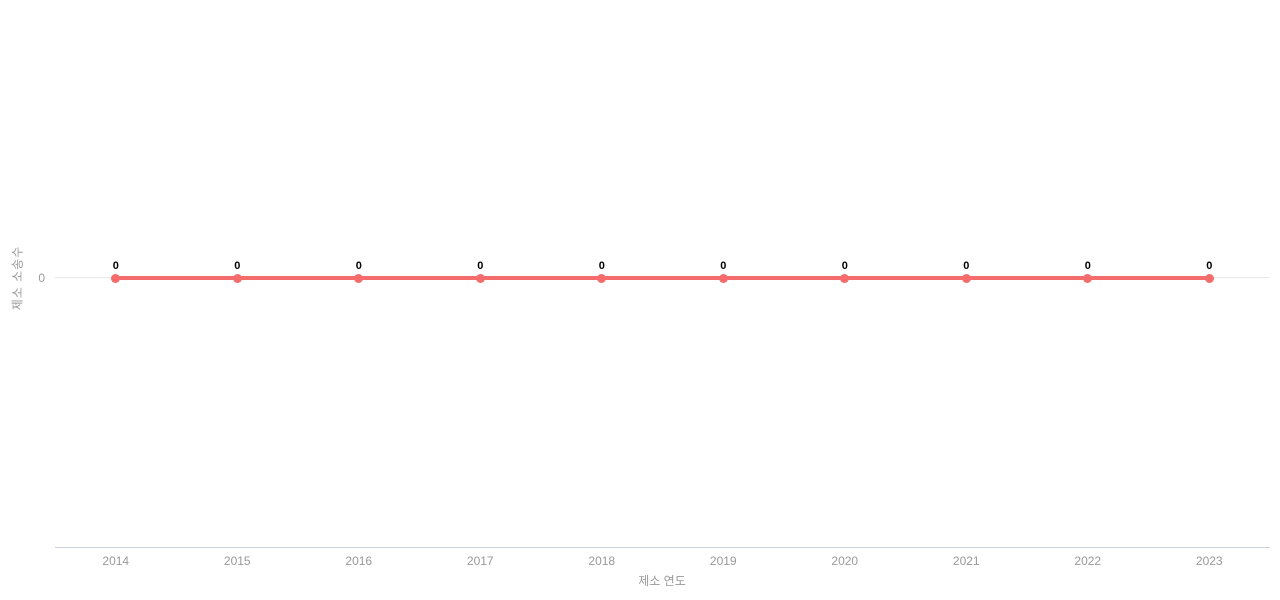  What do you see at coordinates (966, 266) in the screenshot?
I see `data-point-label-2021: 0` at bounding box center [966, 266].